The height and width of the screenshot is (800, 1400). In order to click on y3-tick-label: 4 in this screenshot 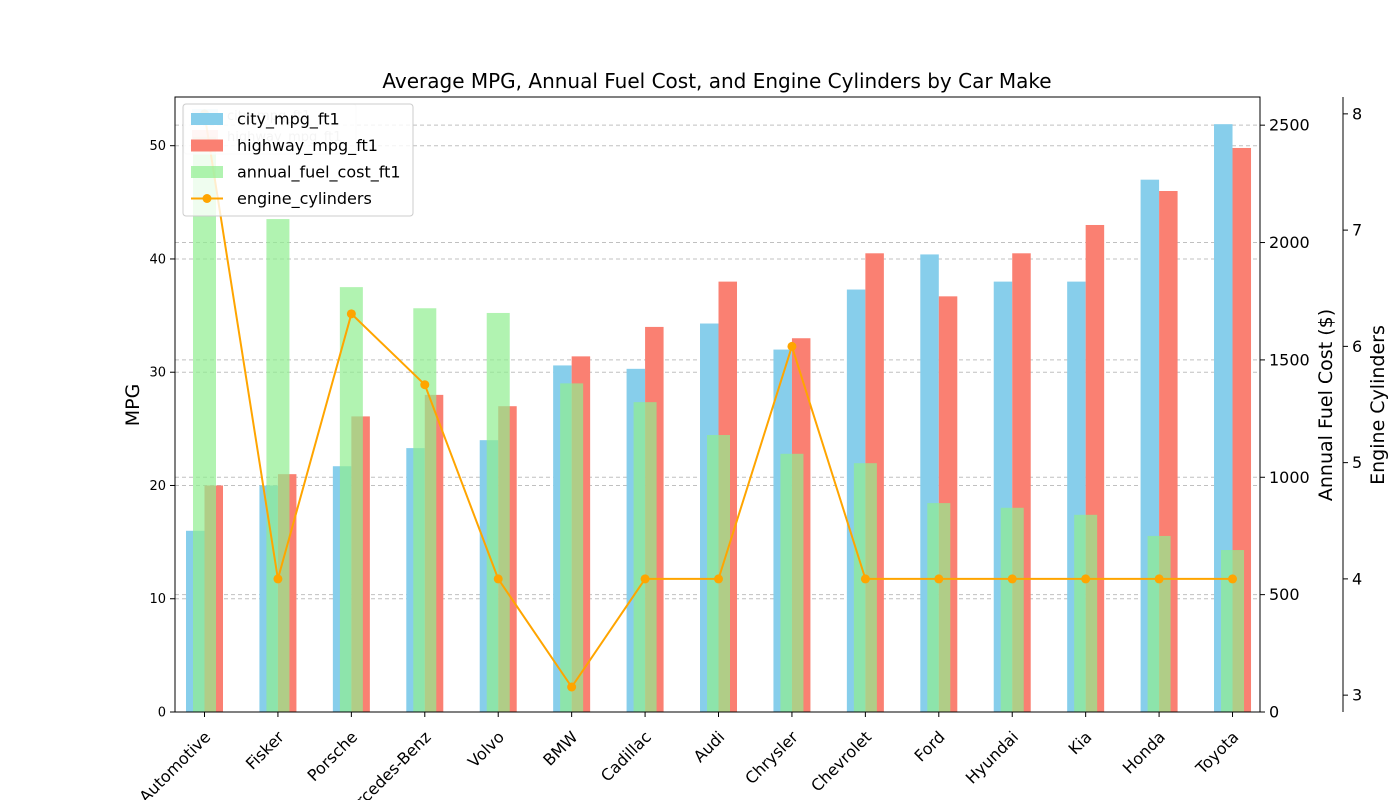, I will do `click(1357, 578)`.